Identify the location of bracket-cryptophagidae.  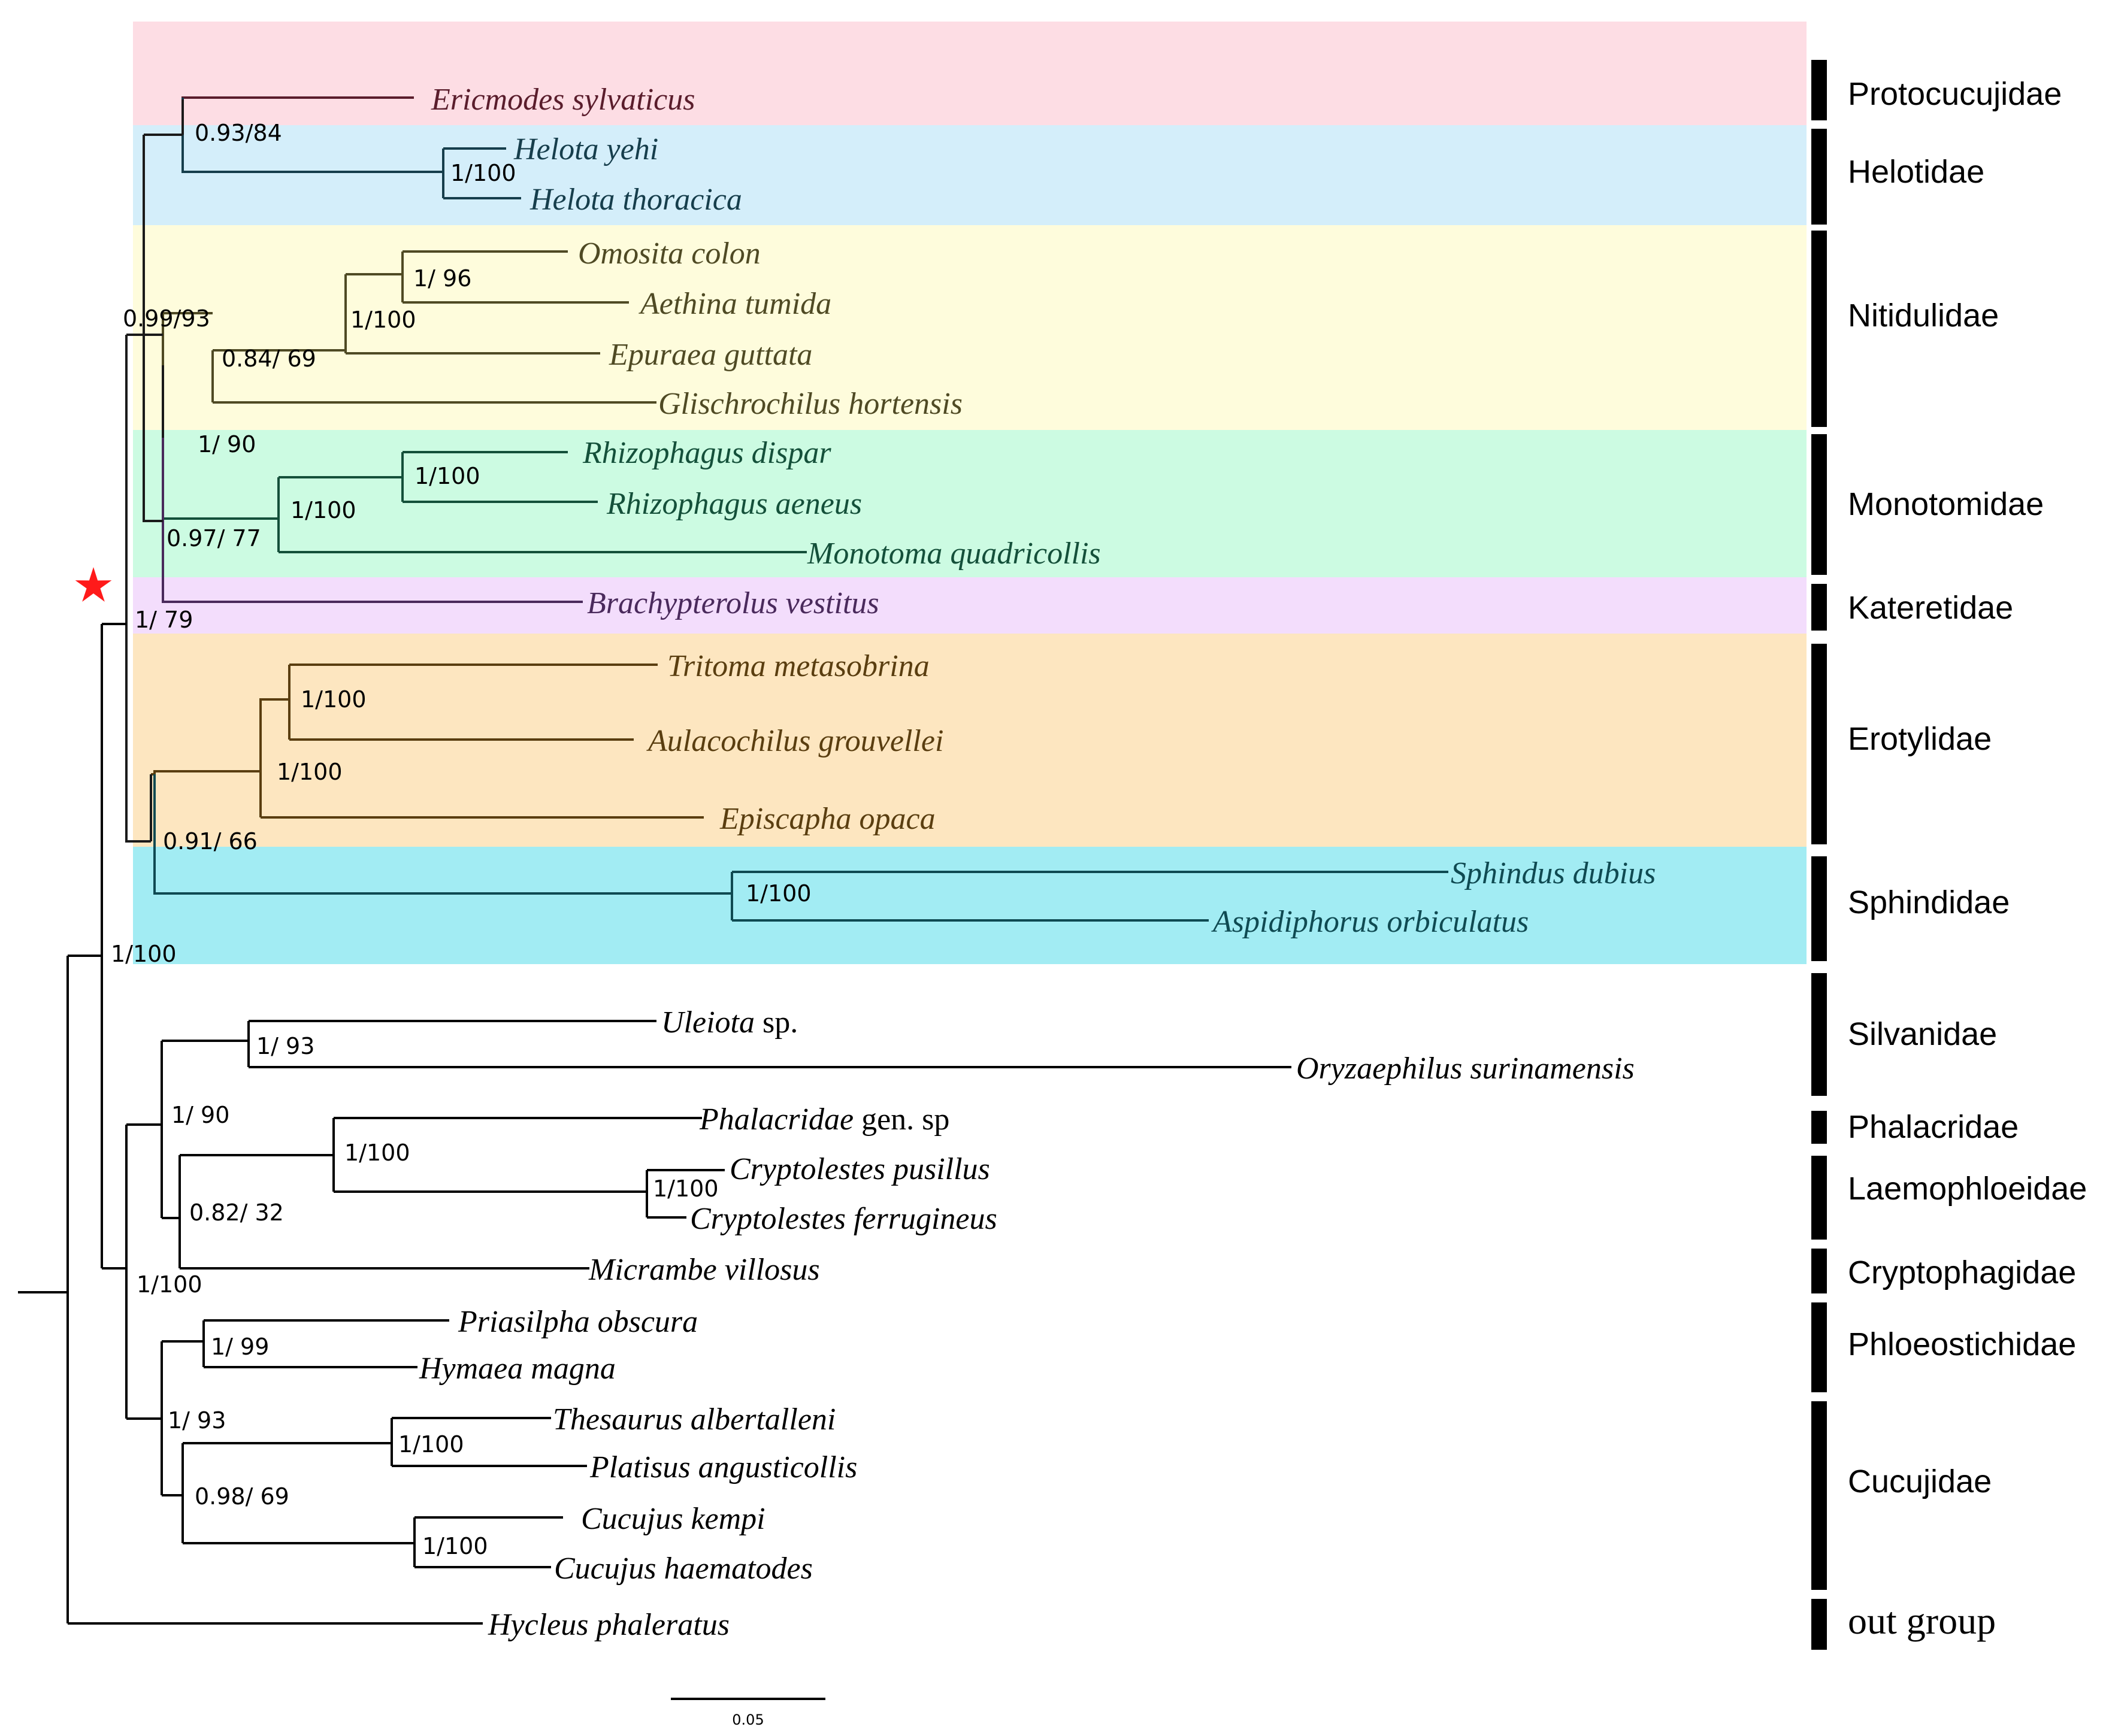
(1819, 1271).